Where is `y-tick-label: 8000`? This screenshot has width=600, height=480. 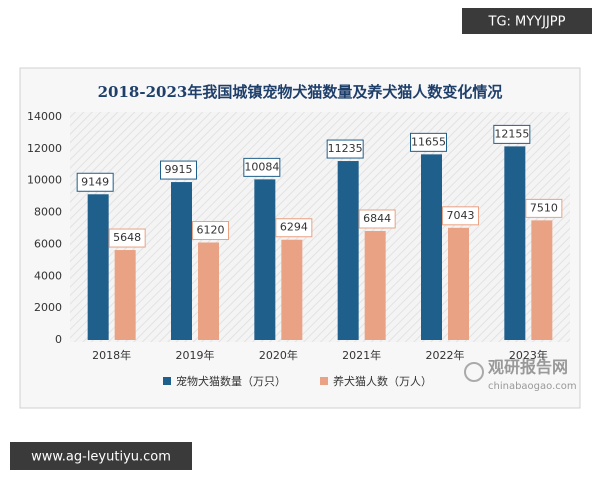
y-tick-label: 8000 is located at coordinates (48, 212).